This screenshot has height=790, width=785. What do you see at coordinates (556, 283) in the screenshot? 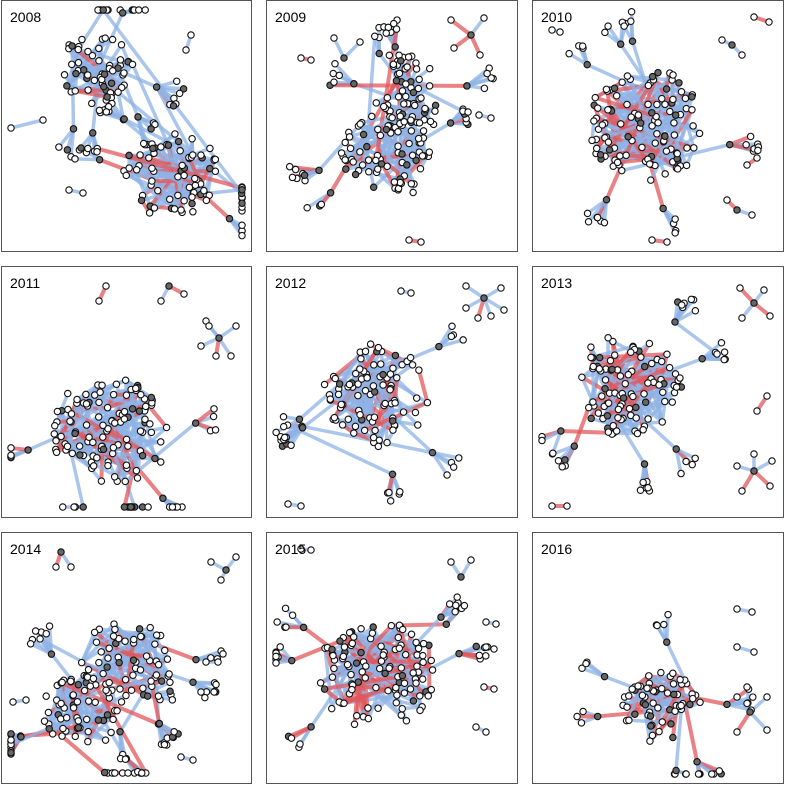
I see `panel-year-label: 2013` at bounding box center [556, 283].